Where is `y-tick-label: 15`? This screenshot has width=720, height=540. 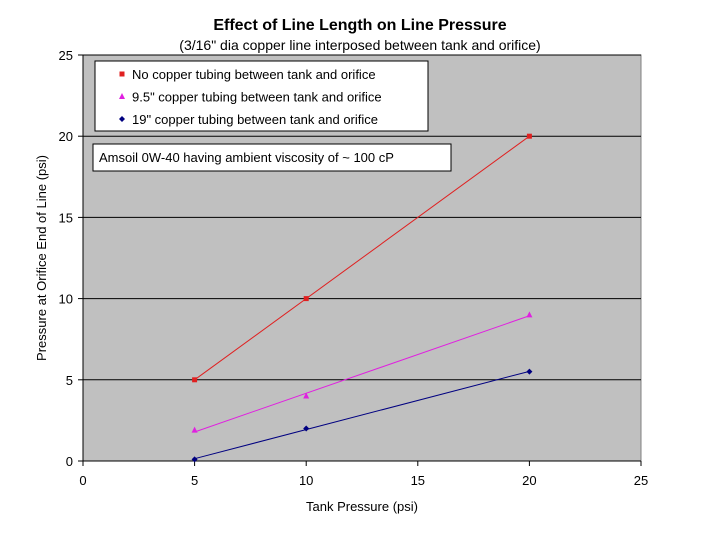
y-tick-label: 15 is located at coordinates (66, 217).